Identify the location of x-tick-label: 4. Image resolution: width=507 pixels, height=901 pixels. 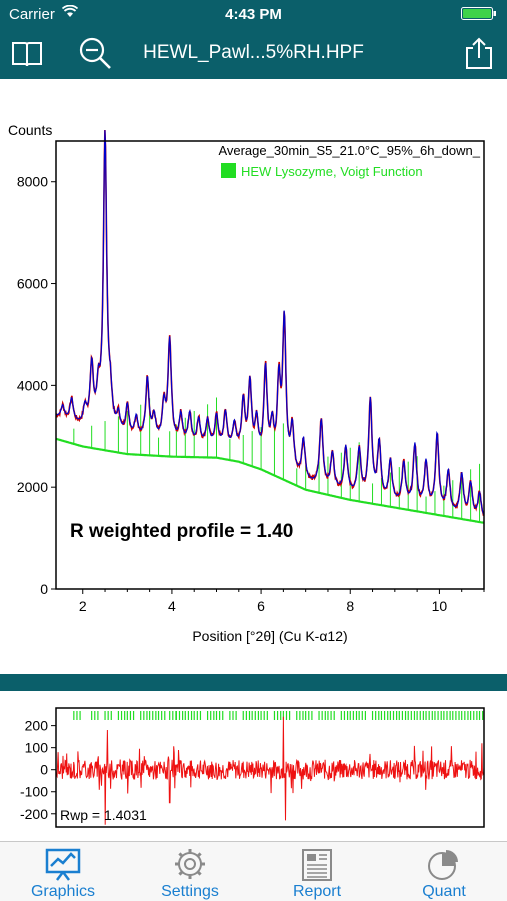
(172, 606).